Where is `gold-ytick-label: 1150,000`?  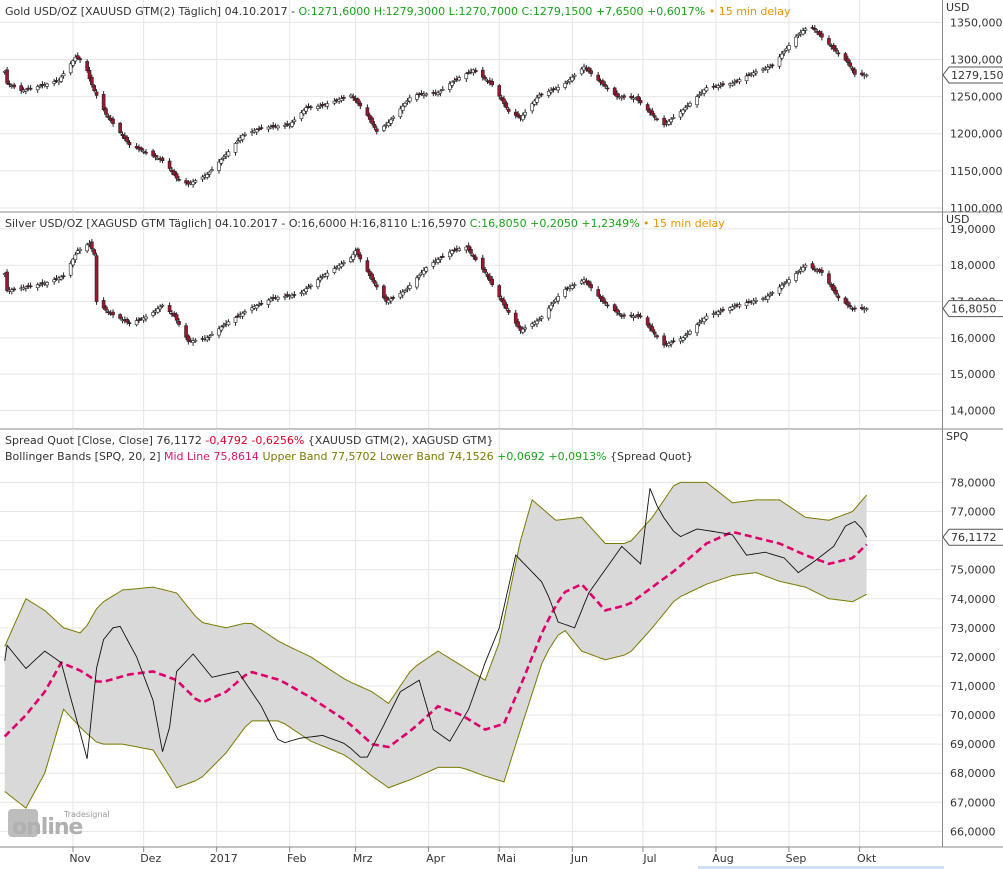 gold-ytick-label: 1150,000 is located at coordinates (976, 171).